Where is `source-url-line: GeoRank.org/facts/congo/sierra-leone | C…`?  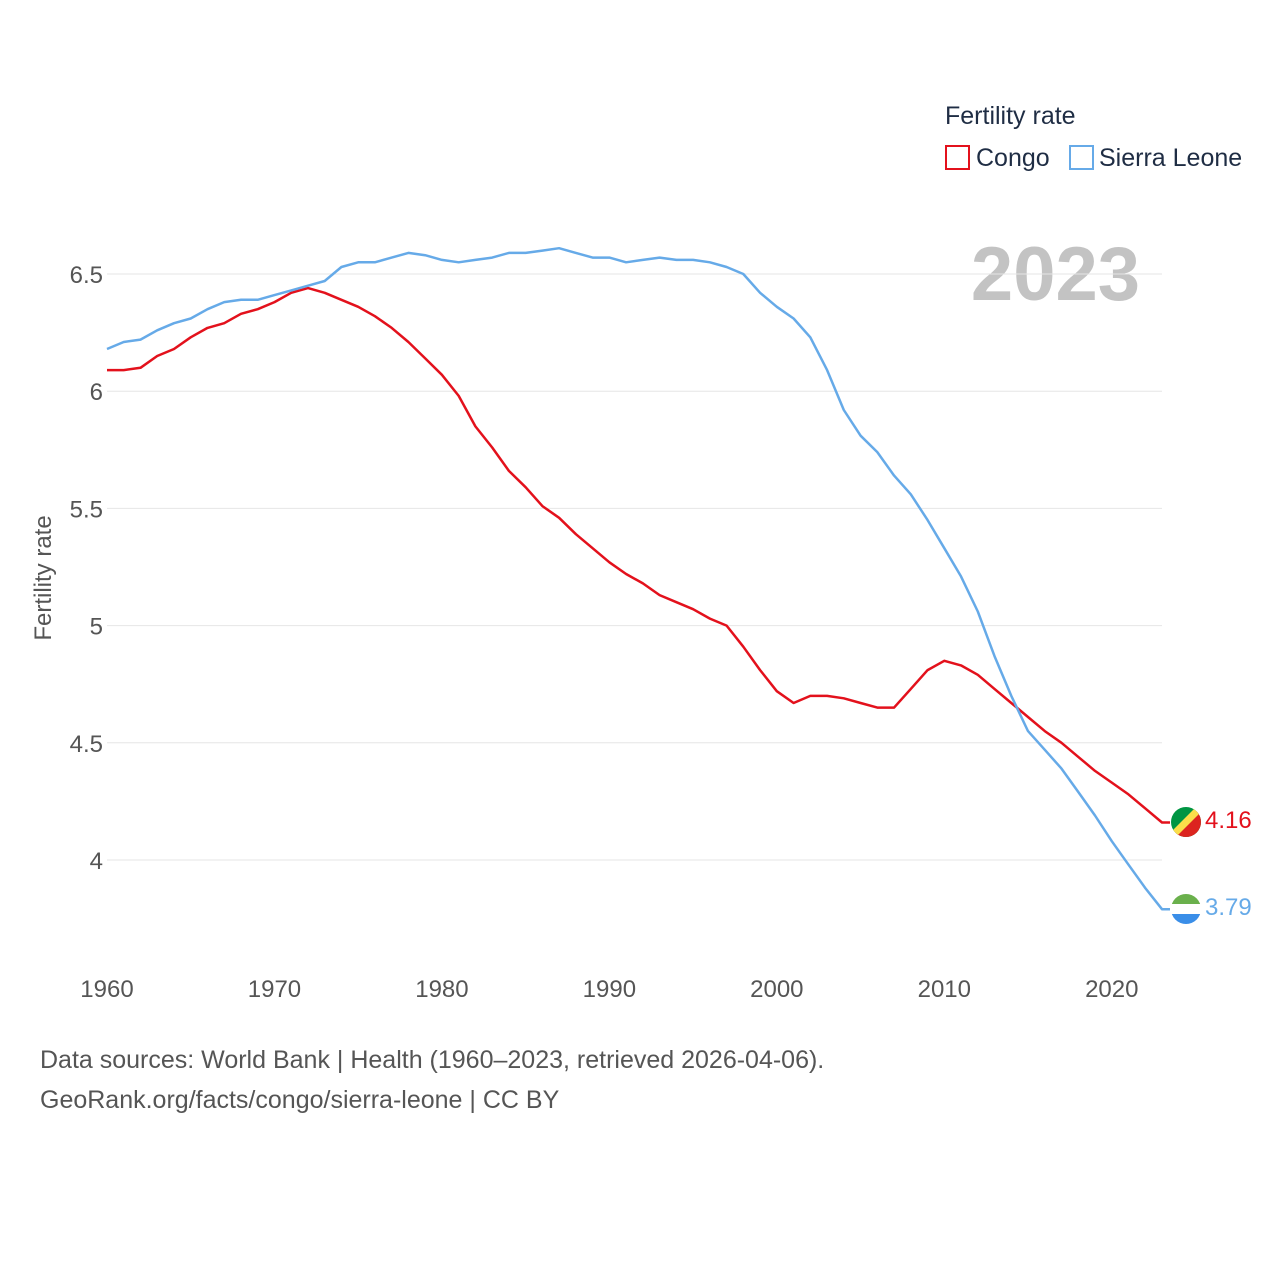 source-url-line: GeoRank.org/facts/congo/sierra-leone | C… is located at coordinates (300, 1100).